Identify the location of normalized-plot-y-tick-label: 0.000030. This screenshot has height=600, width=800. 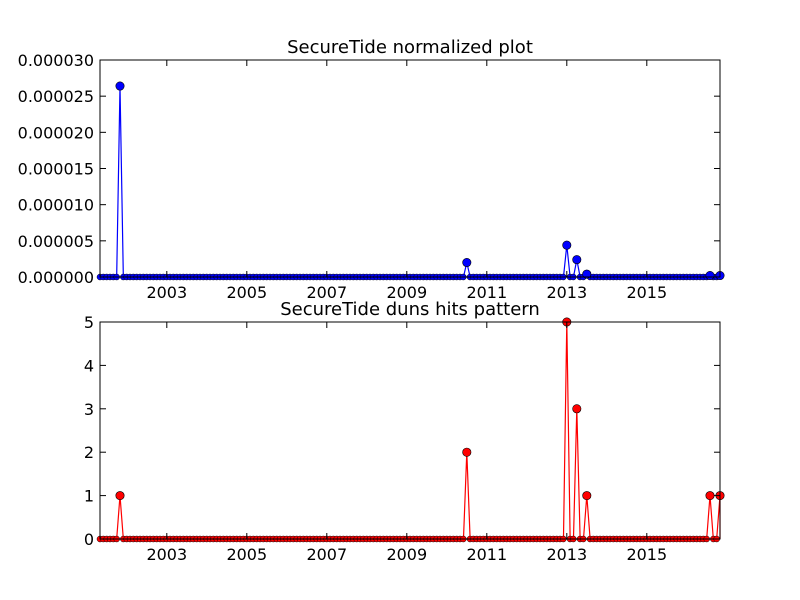
(56, 60).